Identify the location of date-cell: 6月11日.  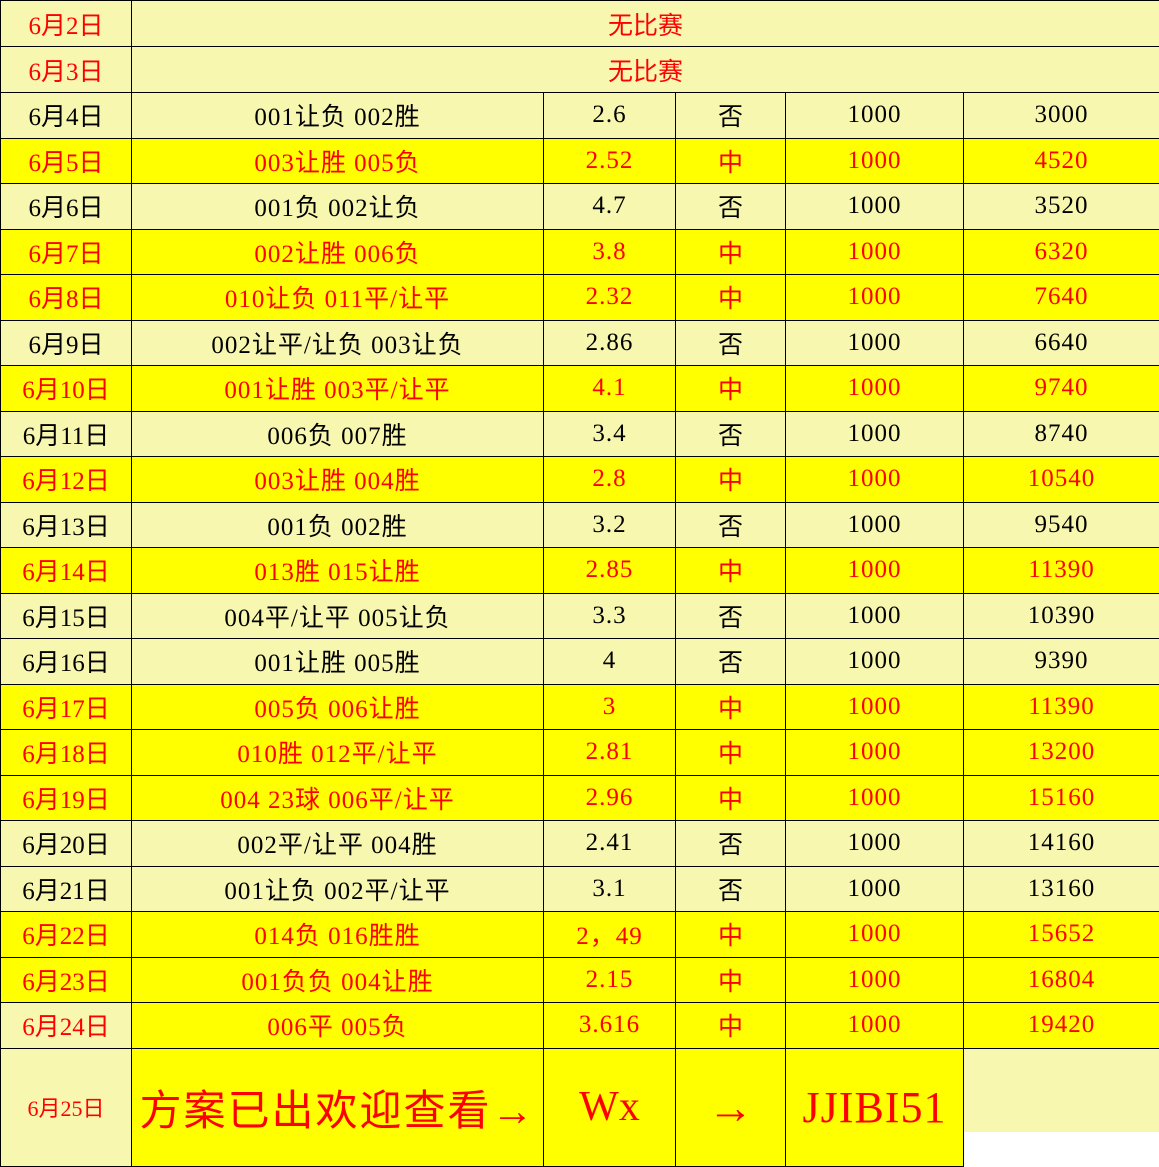
(66, 434).